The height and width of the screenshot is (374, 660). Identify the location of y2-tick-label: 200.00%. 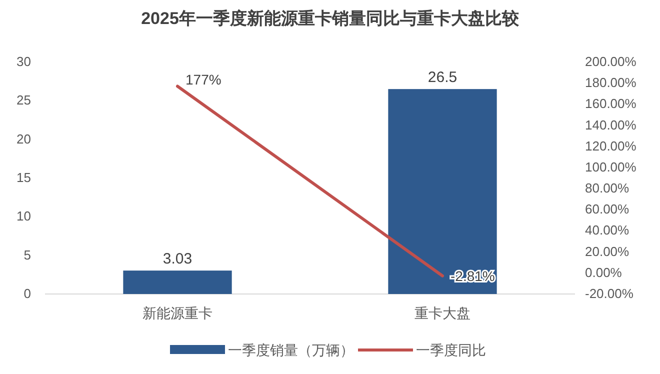
(611, 61).